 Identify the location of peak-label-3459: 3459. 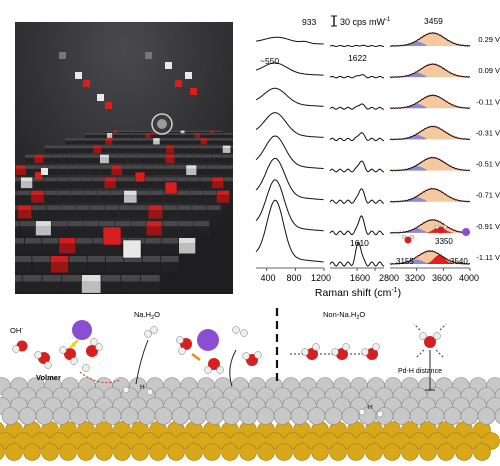
(433, 21).